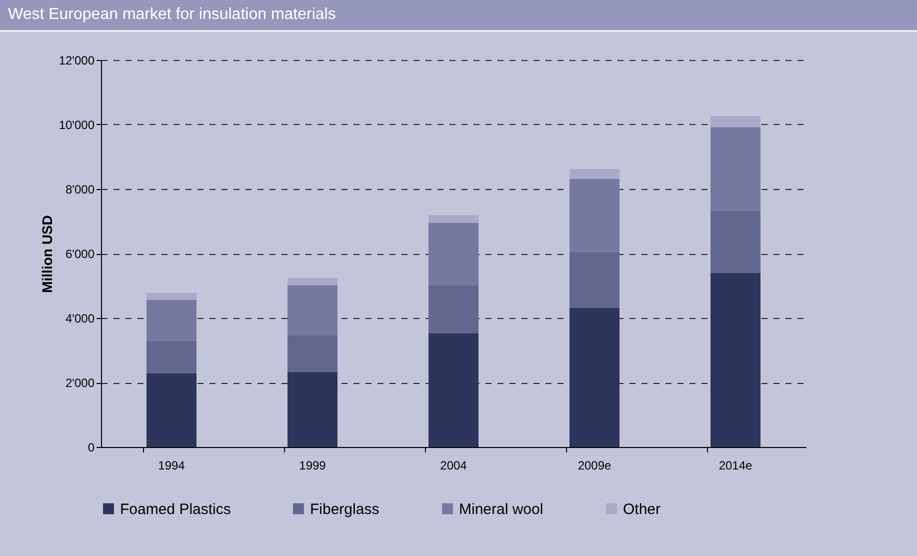 This screenshot has height=556, width=917. What do you see at coordinates (172, 465) in the screenshot?
I see `x-tick-label: 1994` at bounding box center [172, 465].